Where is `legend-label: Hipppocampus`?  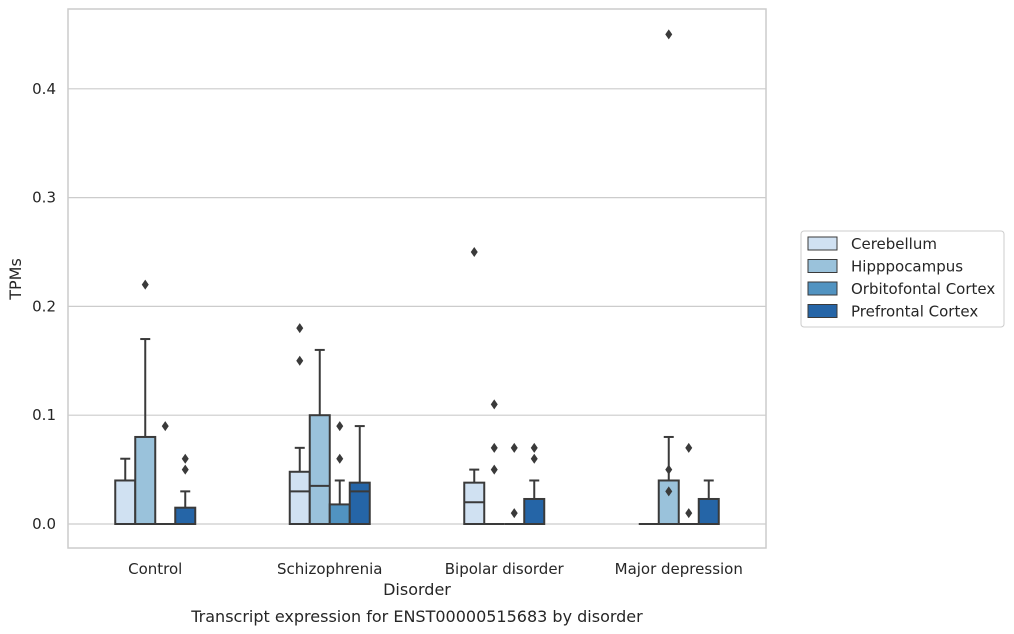
legend-label: Hipppocampus is located at coordinates (907, 267).